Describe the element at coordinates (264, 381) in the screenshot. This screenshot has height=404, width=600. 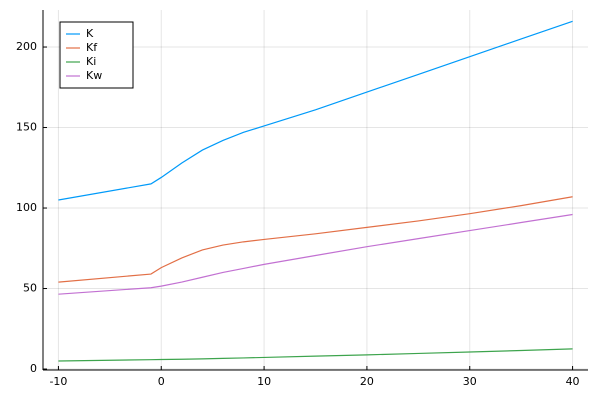
I see `x-tick-label: 10` at that location.